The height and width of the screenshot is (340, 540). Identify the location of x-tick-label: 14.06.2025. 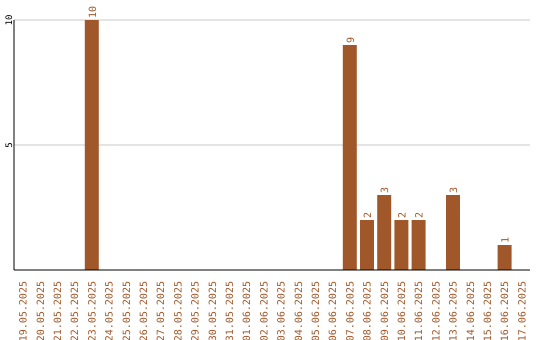
(471, 310).